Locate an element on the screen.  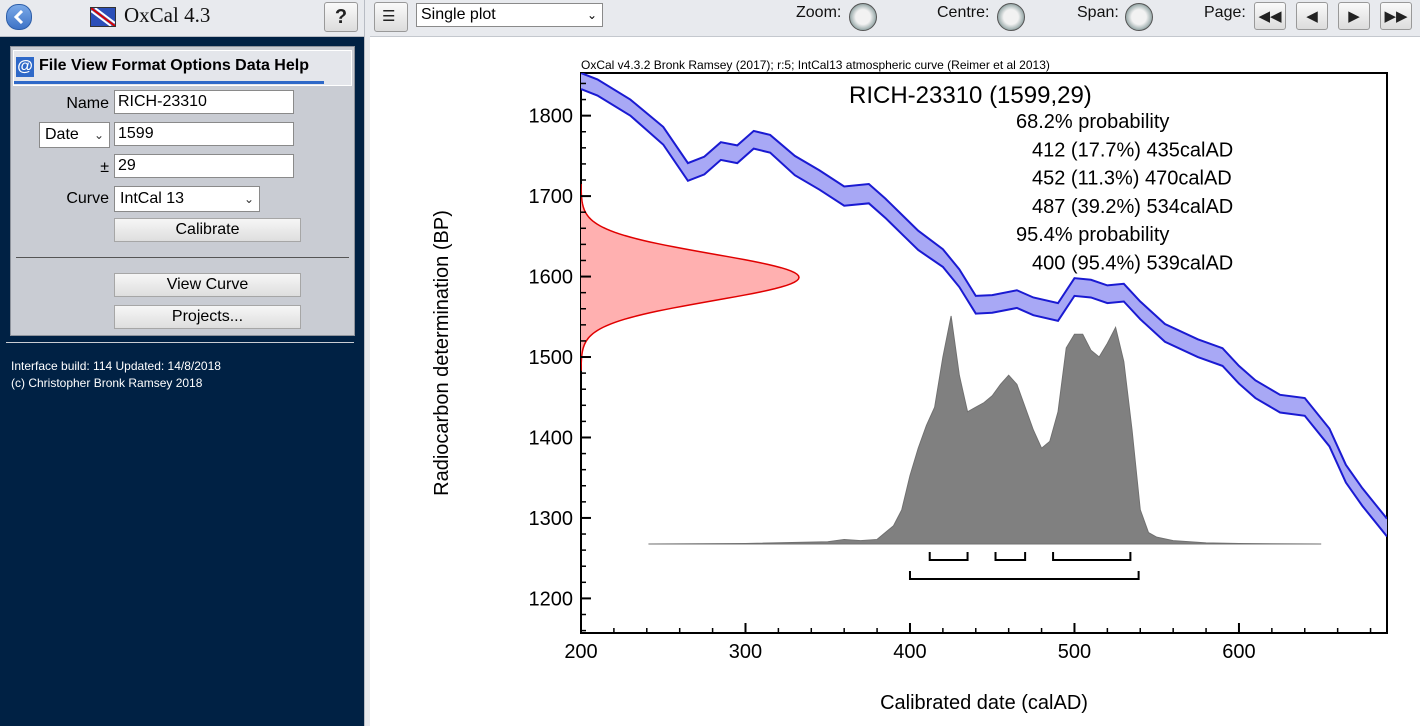
play-left-icon: ◀ is located at coordinates (1312, 16).